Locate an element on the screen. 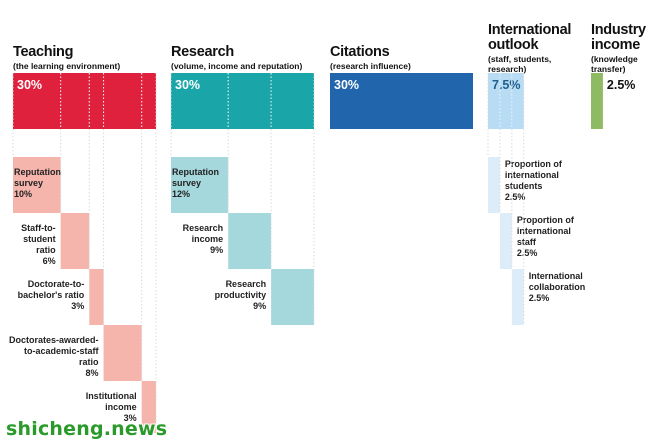 The image size is (666, 447). pillar-bar-citations is located at coordinates (401, 101).